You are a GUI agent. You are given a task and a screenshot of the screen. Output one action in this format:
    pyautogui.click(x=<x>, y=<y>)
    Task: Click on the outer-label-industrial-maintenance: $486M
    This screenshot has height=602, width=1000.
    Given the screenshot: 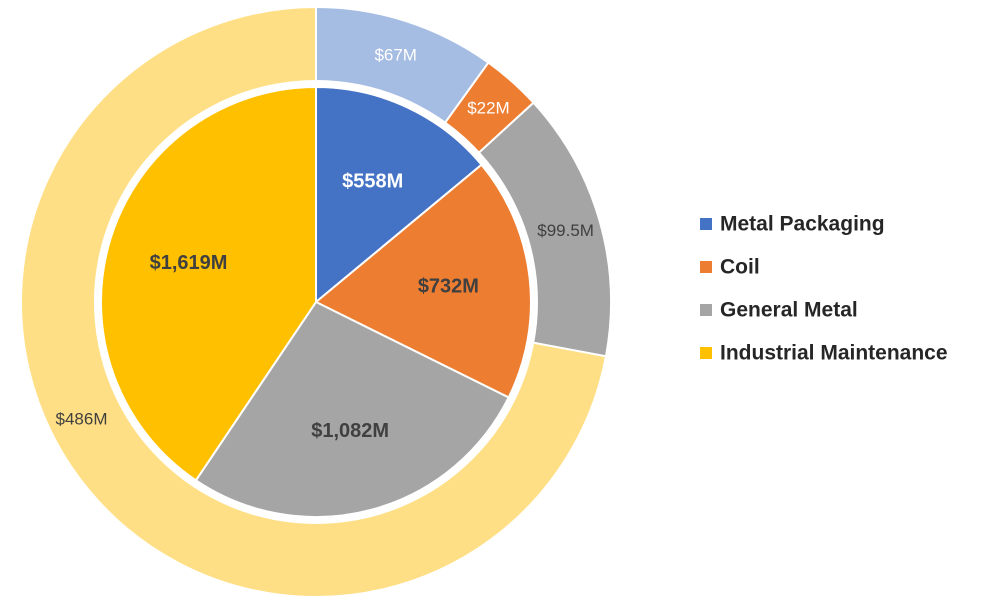 What is the action you would take?
    pyautogui.click(x=82, y=418)
    